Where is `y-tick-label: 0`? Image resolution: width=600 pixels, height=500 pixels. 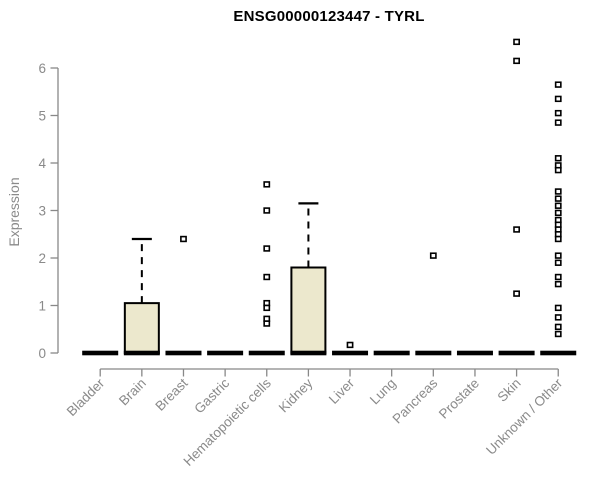
y-tick-label: 0 is located at coordinates (42, 353).